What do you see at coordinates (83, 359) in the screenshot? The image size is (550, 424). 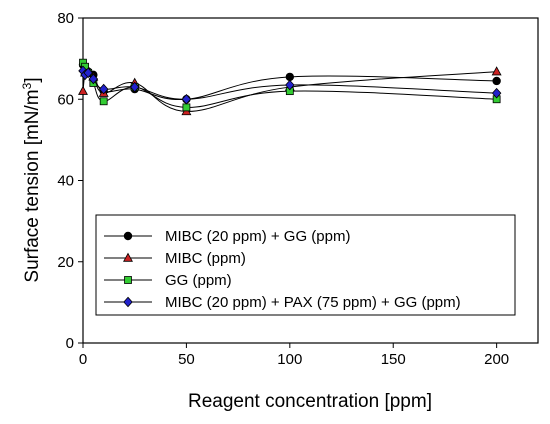 I see `x-tick-label: 0` at bounding box center [83, 359].